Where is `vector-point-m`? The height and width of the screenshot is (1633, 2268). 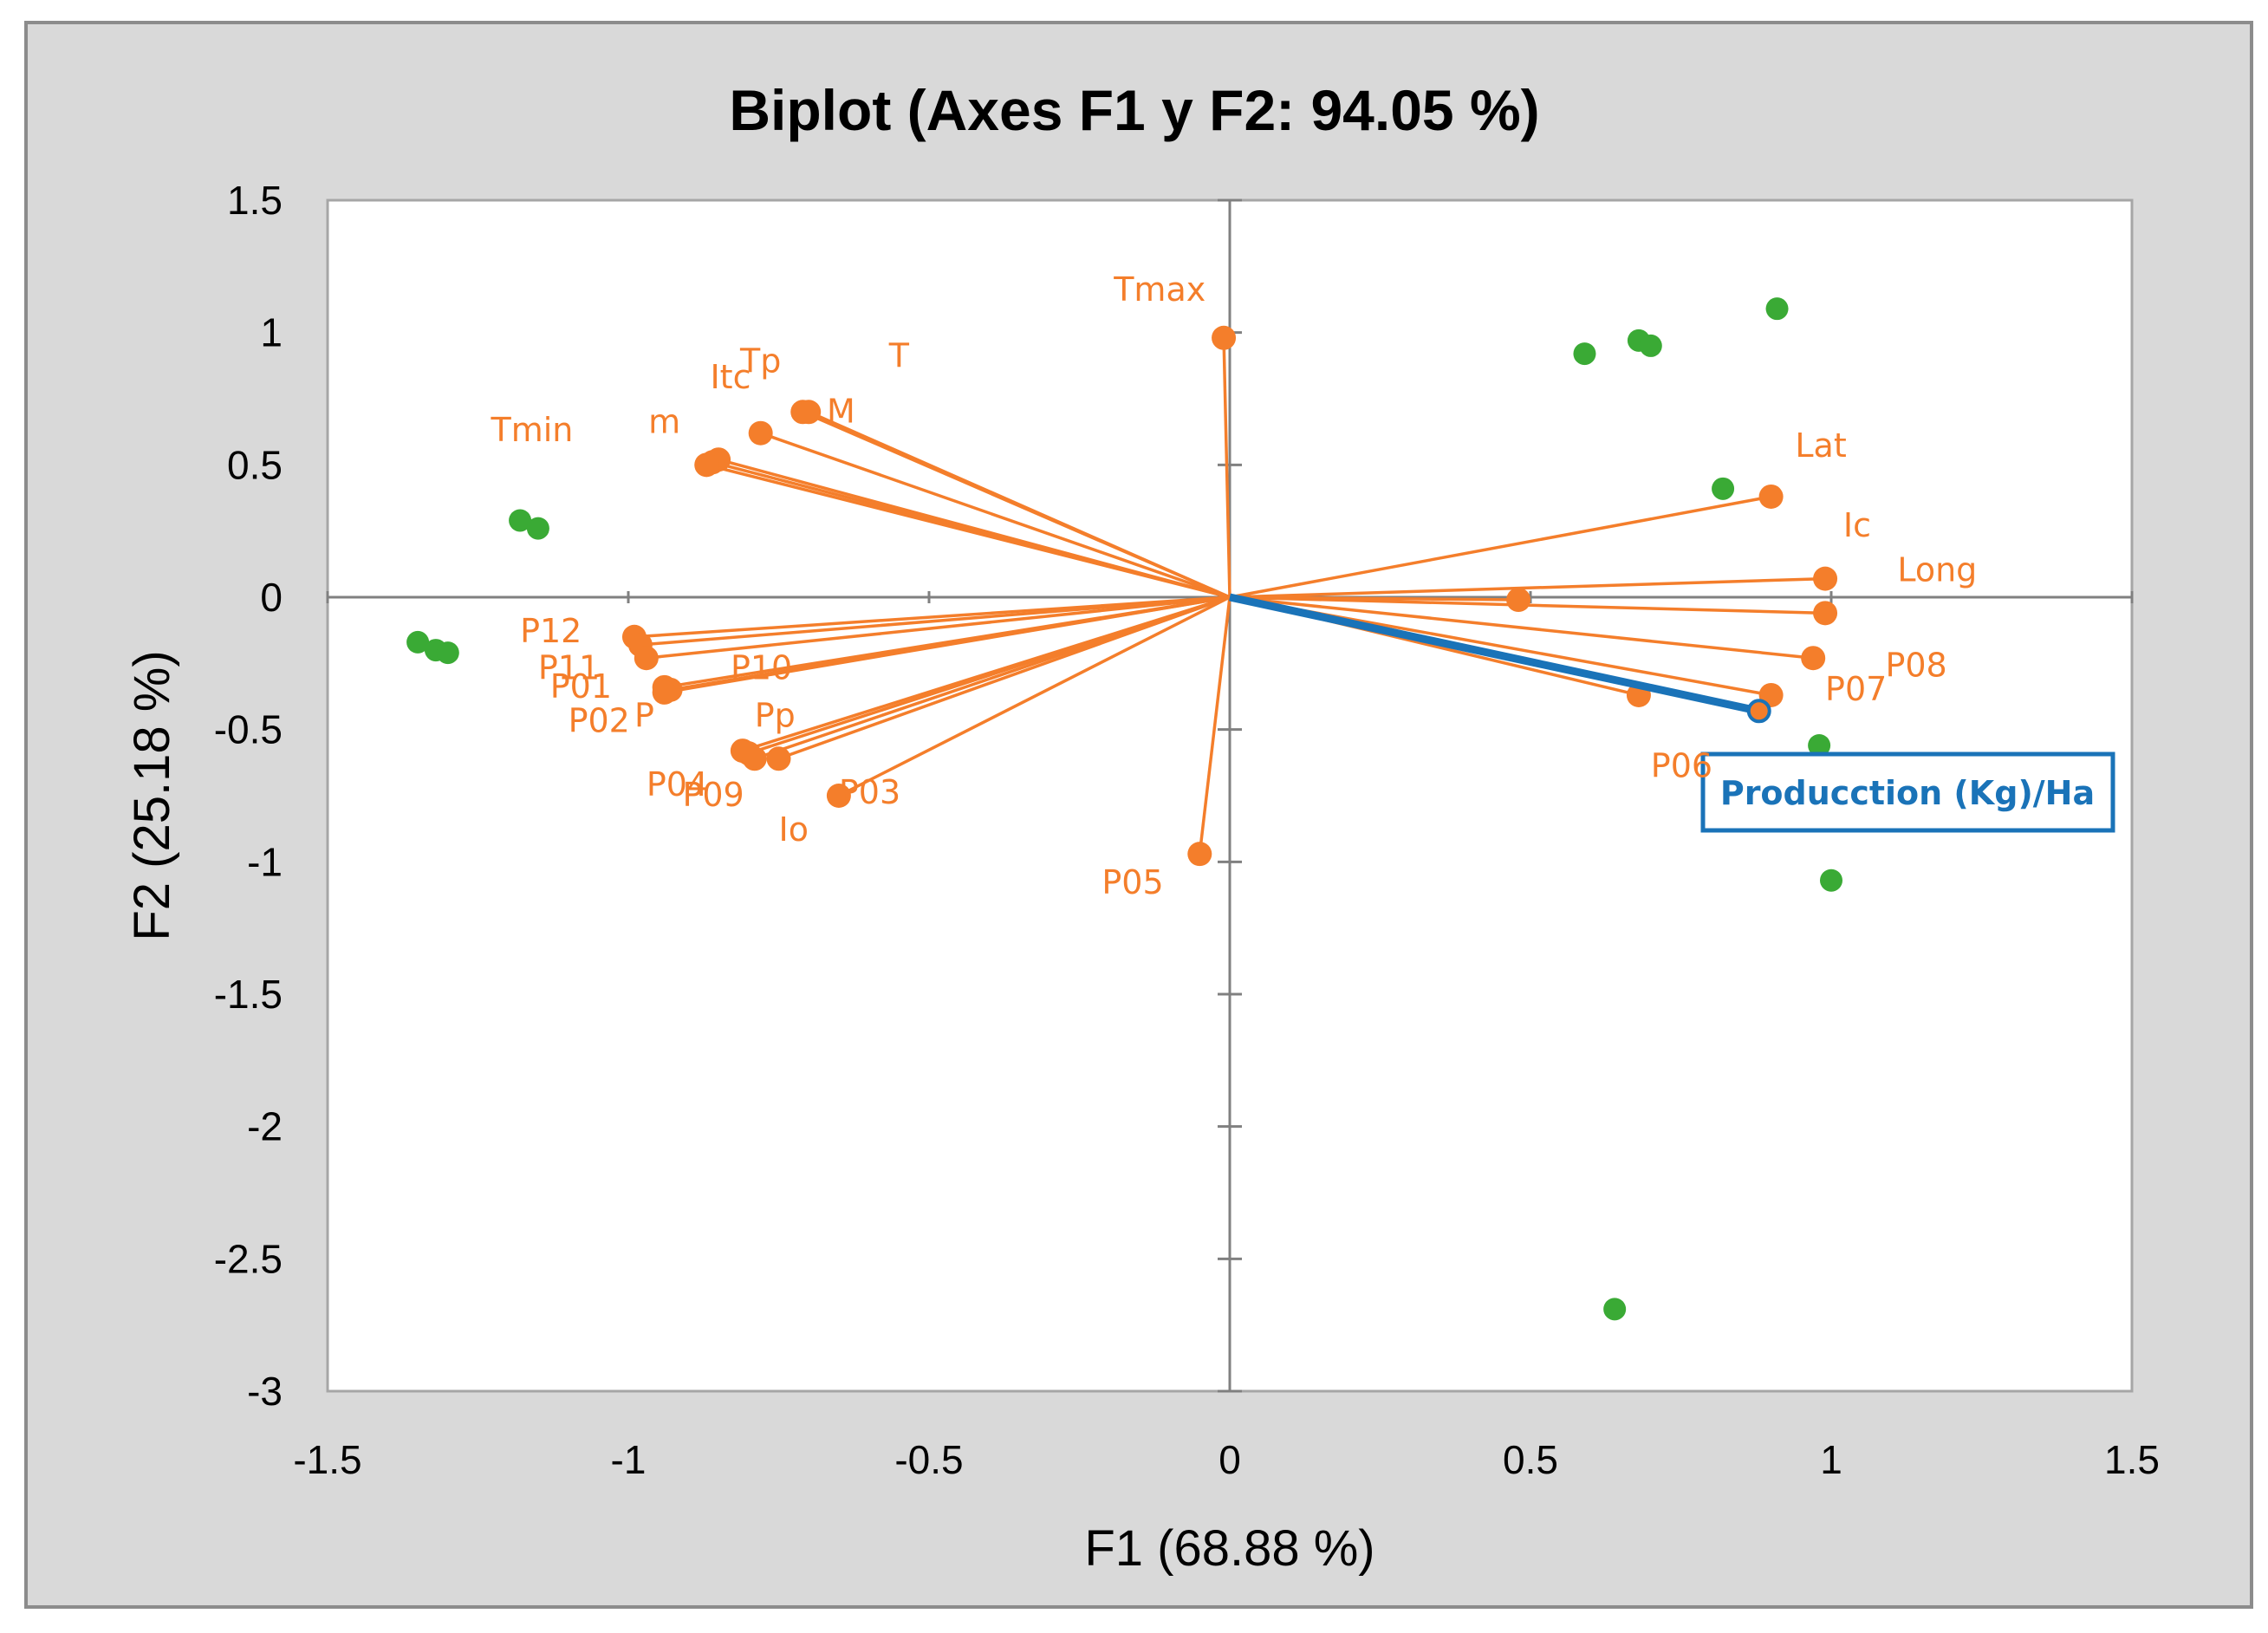 vector-point-m is located at coordinates (809, 412).